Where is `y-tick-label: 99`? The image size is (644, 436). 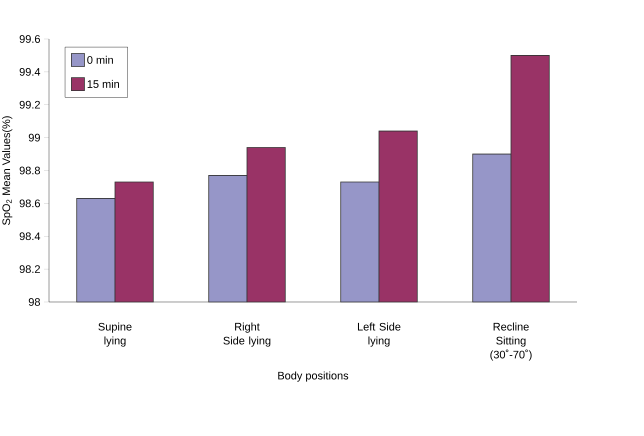 y-tick-label: 99 is located at coordinates (34, 138).